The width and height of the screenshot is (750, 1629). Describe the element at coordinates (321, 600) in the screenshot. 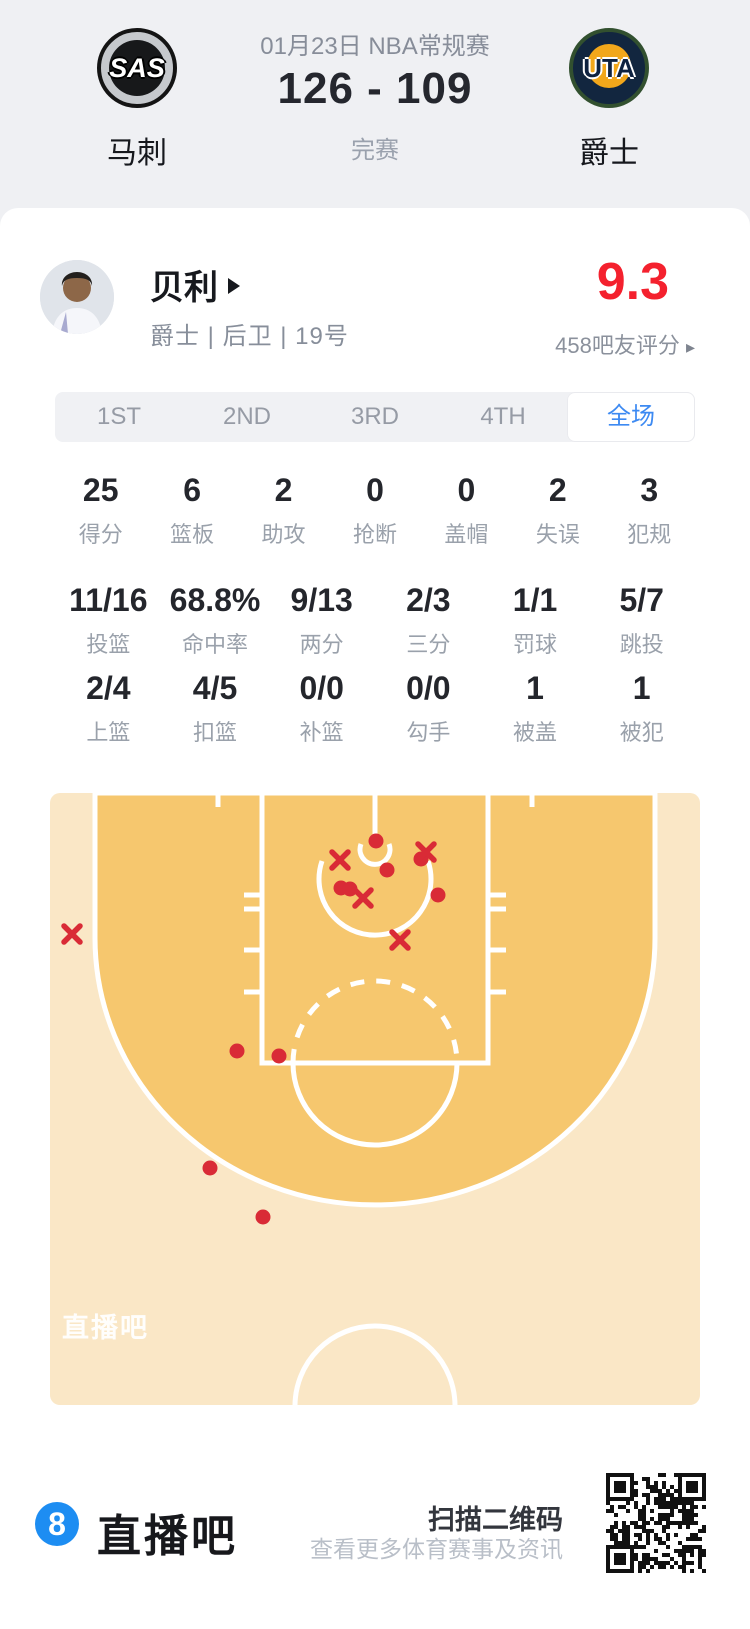

I see `stat-value: 9/13` at that location.